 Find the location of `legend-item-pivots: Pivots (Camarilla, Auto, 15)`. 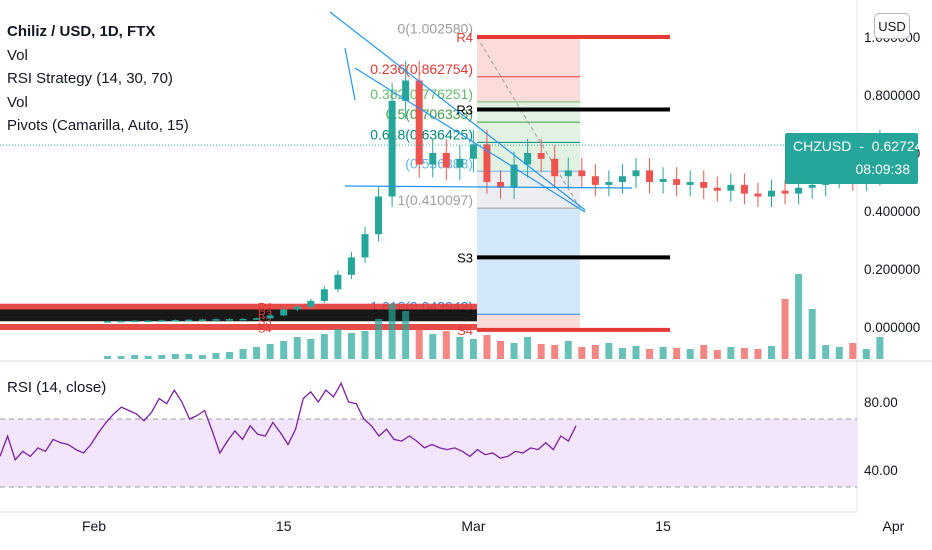

legend-item-pivots: Pivots (Camarilla, Auto, 15) is located at coordinates (98, 125).